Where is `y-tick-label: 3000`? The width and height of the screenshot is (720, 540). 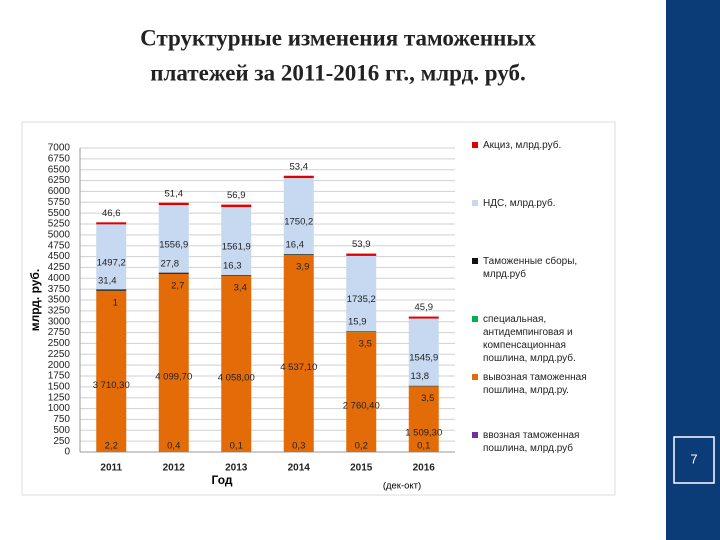
y-tick-label: 3000 is located at coordinates (59, 321).